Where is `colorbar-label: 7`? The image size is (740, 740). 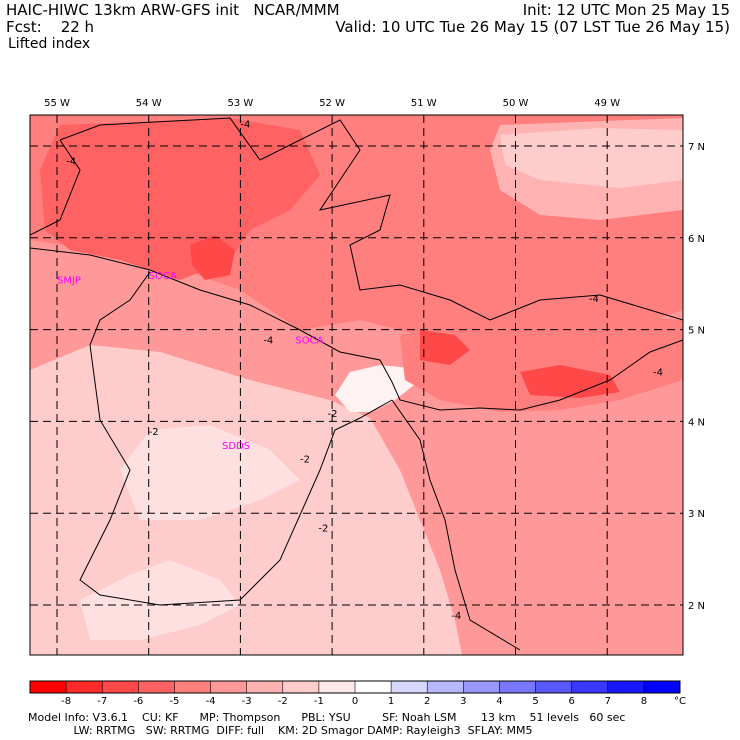
colorbar-label: 7 is located at coordinates (608, 701).